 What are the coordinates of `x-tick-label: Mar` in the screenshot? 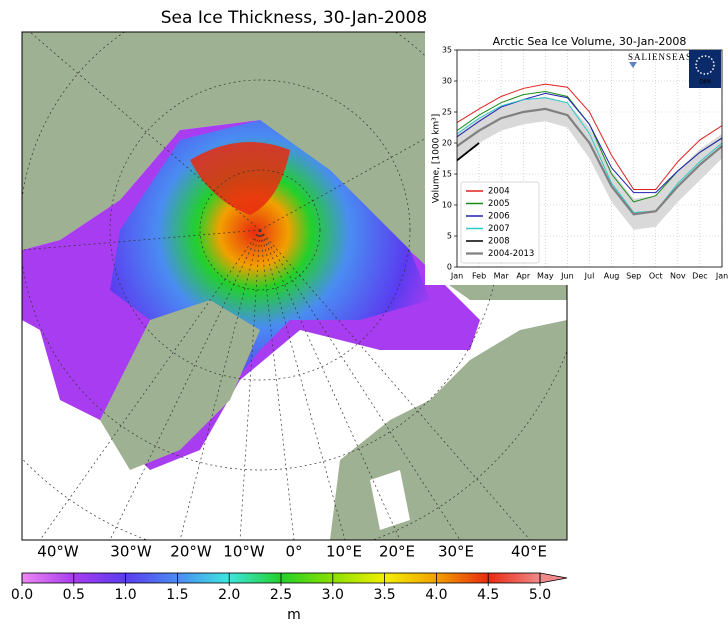 It's located at (502, 276).